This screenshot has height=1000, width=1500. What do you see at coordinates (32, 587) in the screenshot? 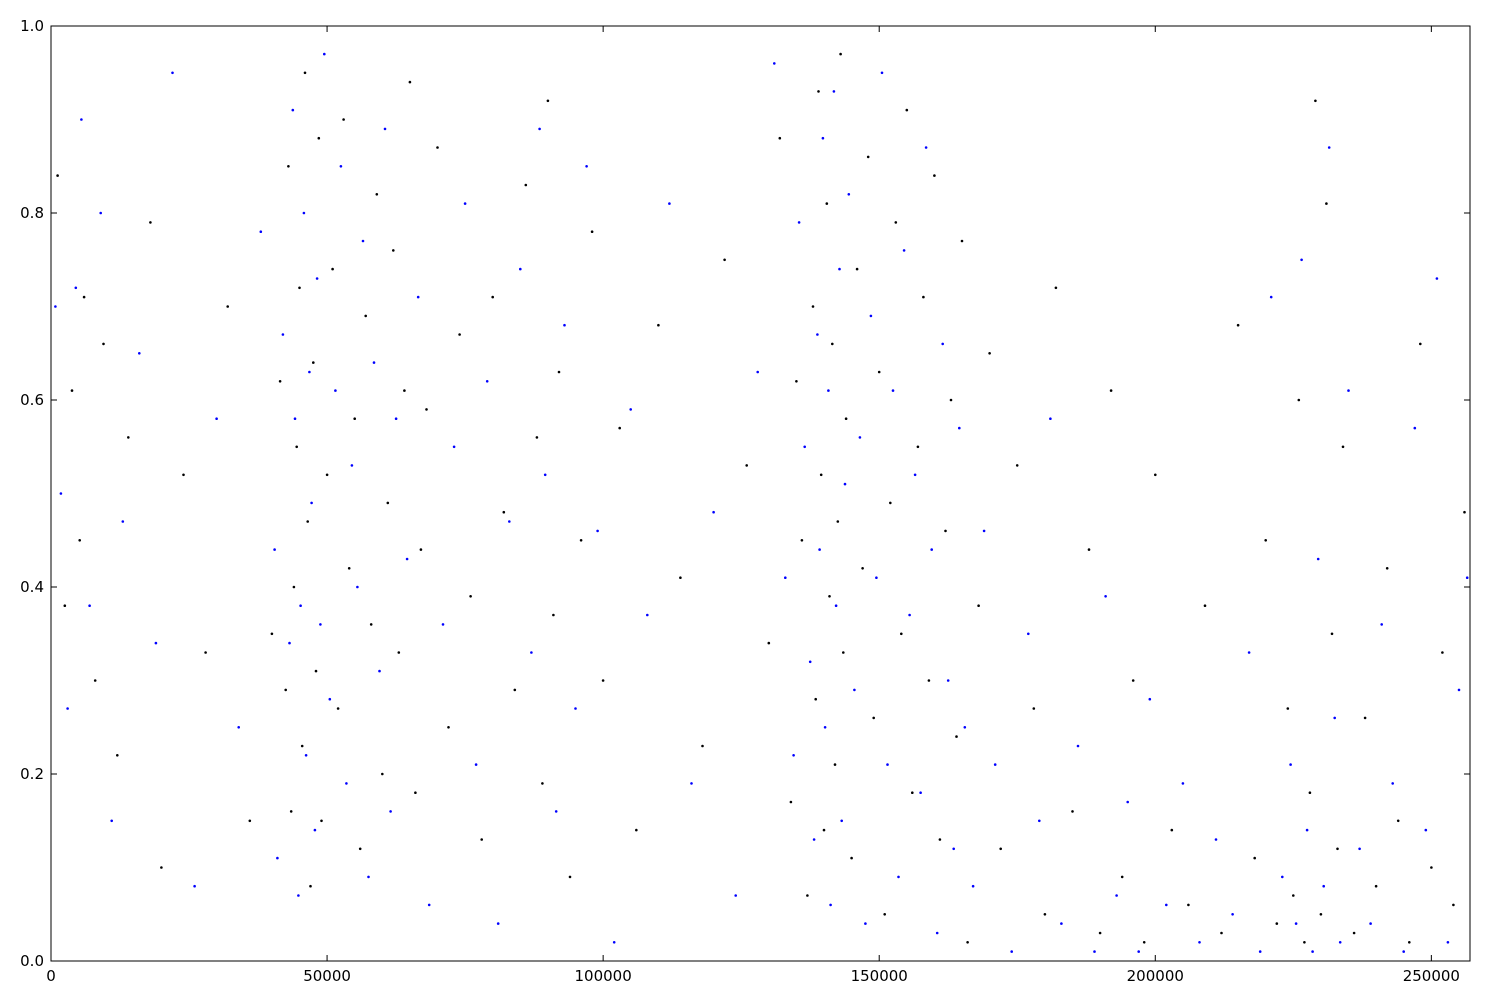
I see `y-tick-label: 0.4` at bounding box center [32, 587].